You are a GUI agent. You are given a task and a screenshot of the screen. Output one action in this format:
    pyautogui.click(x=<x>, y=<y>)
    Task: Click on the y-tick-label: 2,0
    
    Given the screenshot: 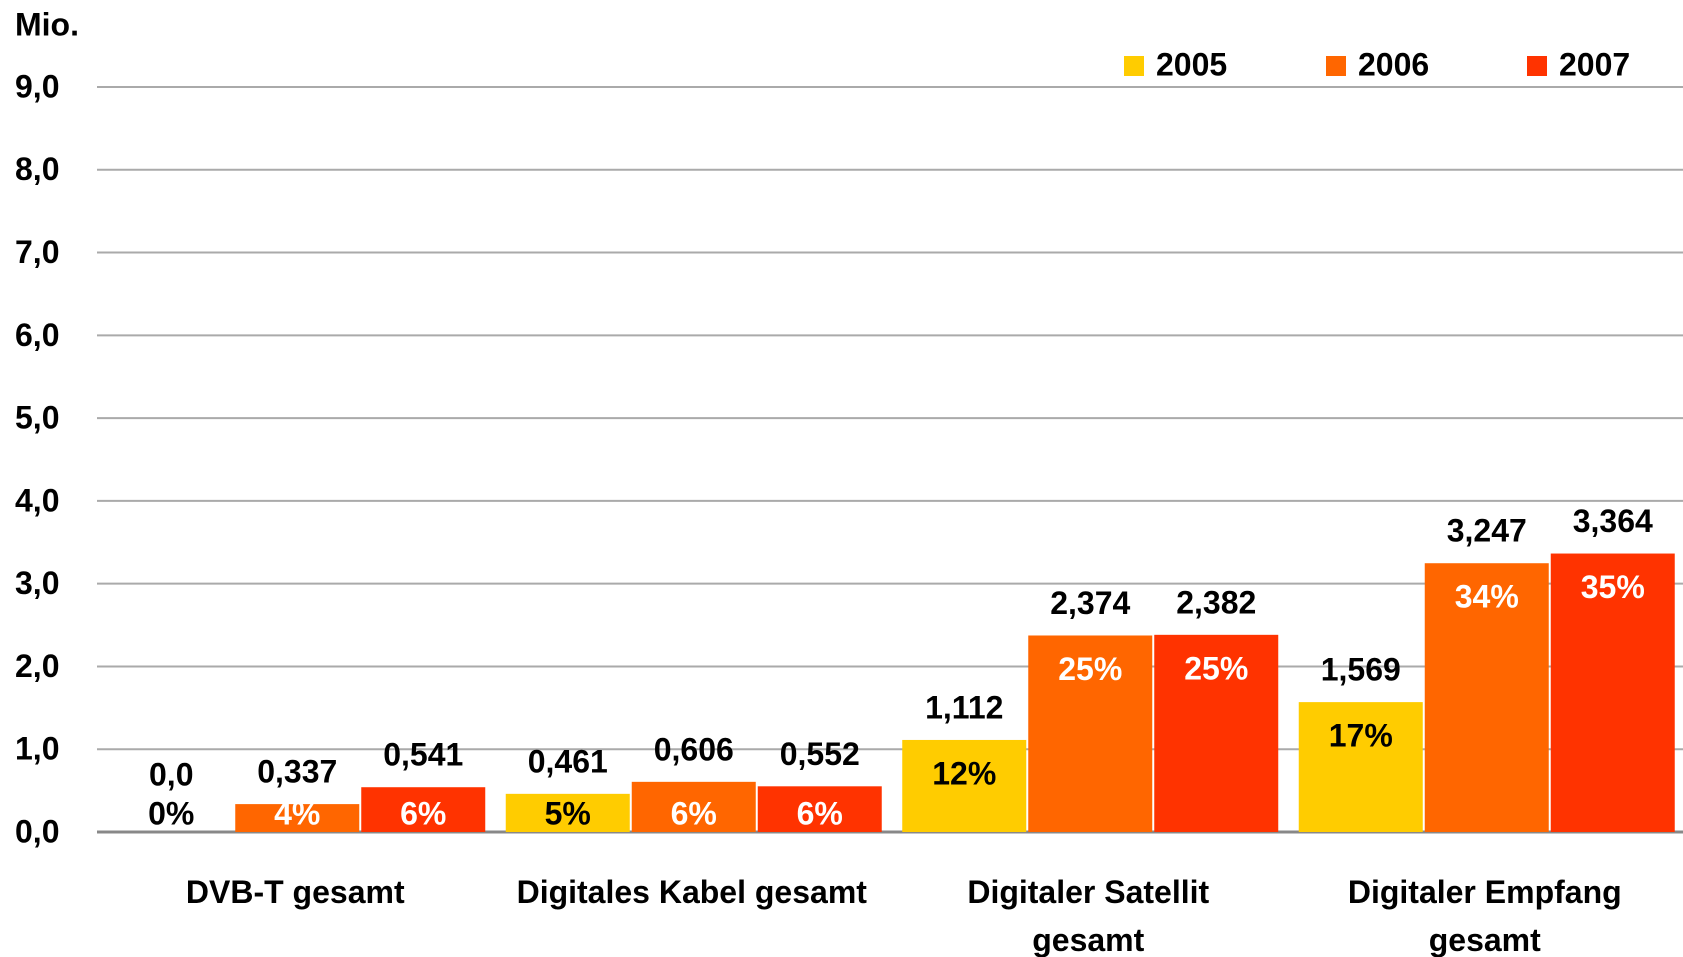 What is the action you would take?
    pyautogui.click(x=37, y=666)
    